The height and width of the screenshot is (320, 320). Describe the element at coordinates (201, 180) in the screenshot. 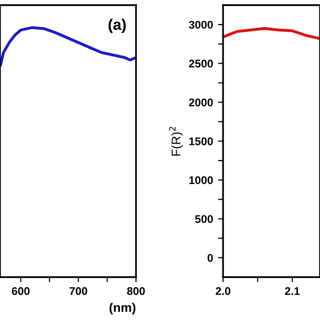

I see `y-tick-label: 1000` at that location.